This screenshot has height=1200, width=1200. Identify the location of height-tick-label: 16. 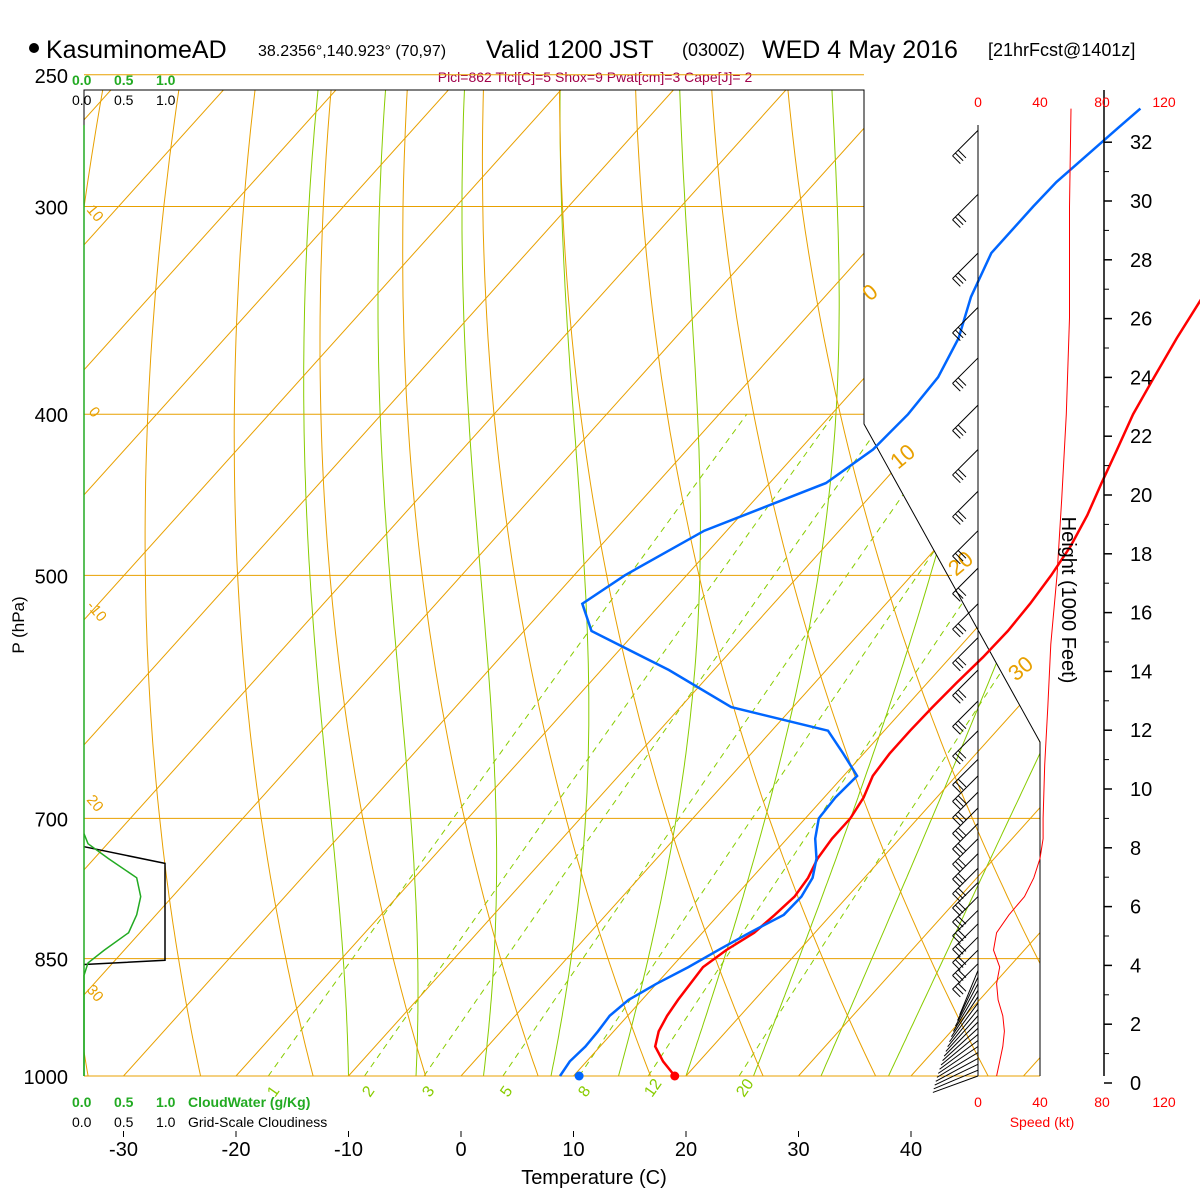
(1141, 614).